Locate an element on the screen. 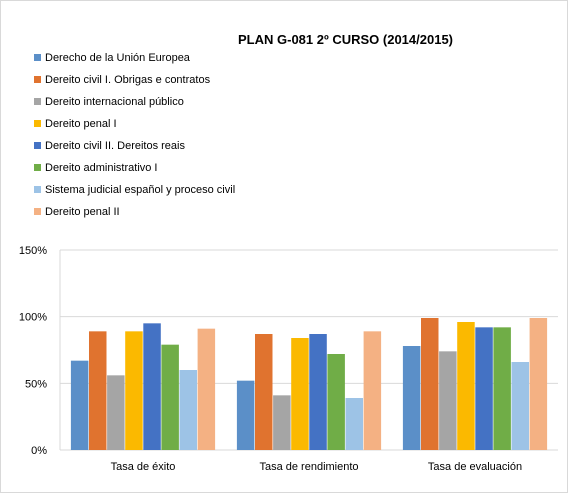  legend-item: Dereito administrativo I is located at coordinates (134, 168).